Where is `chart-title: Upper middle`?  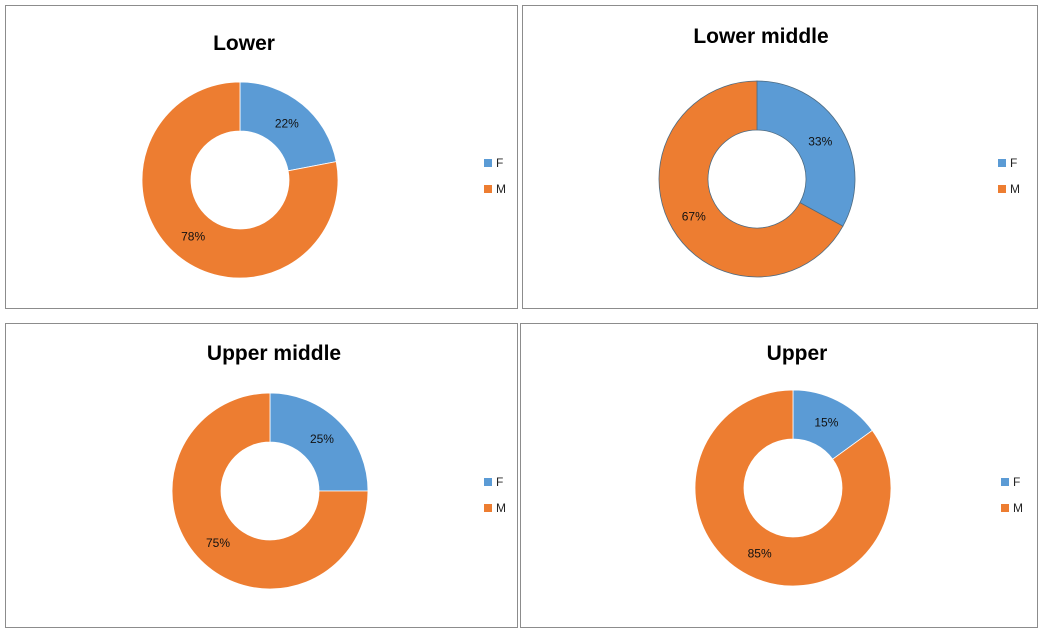 chart-title: Upper middle is located at coordinates (274, 353).